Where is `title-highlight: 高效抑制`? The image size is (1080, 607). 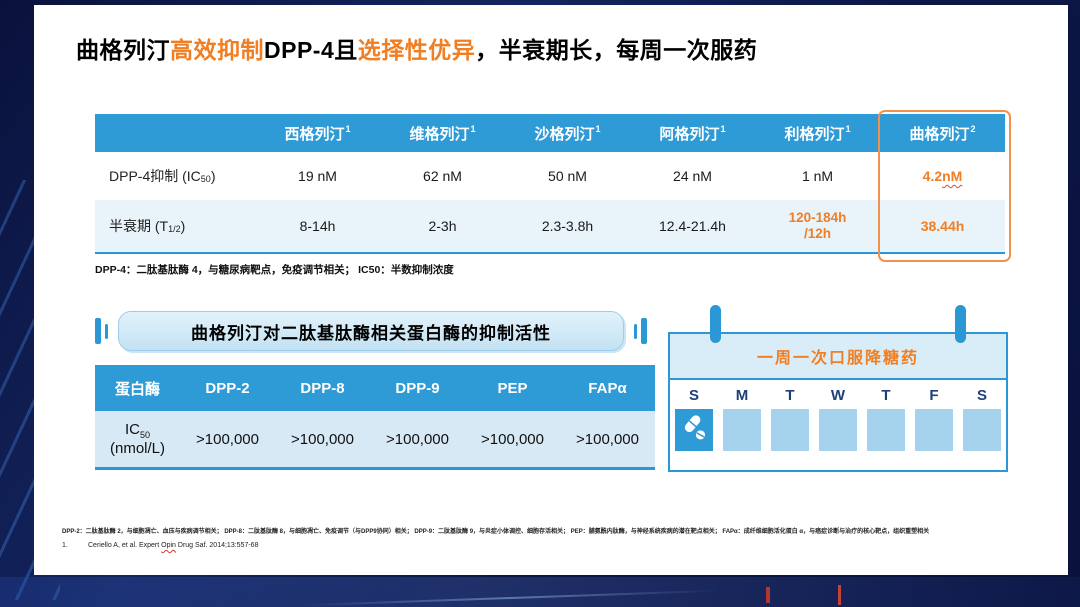 title-highlight: 高效抑制 is located at coordinates (217, 50).